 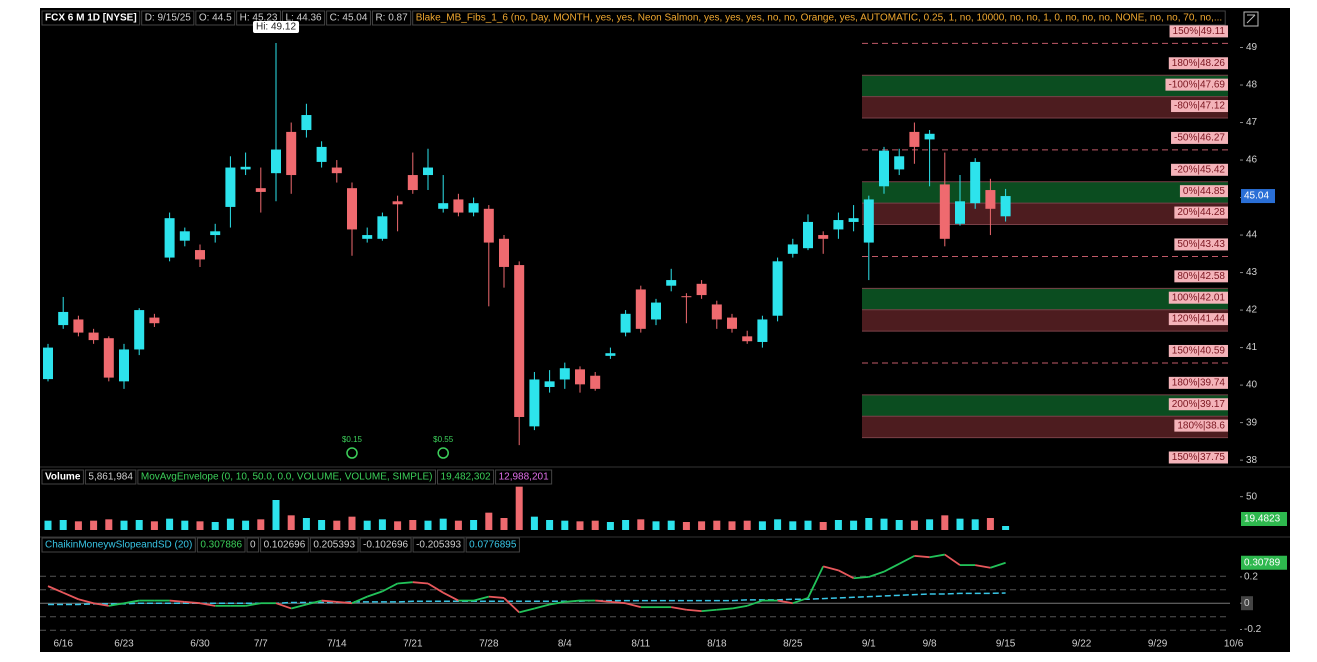 What do you see at coordinates (253, 545) in the screenshot?
I see `cmf-header-item: 0` at bounding box center [253, 545].